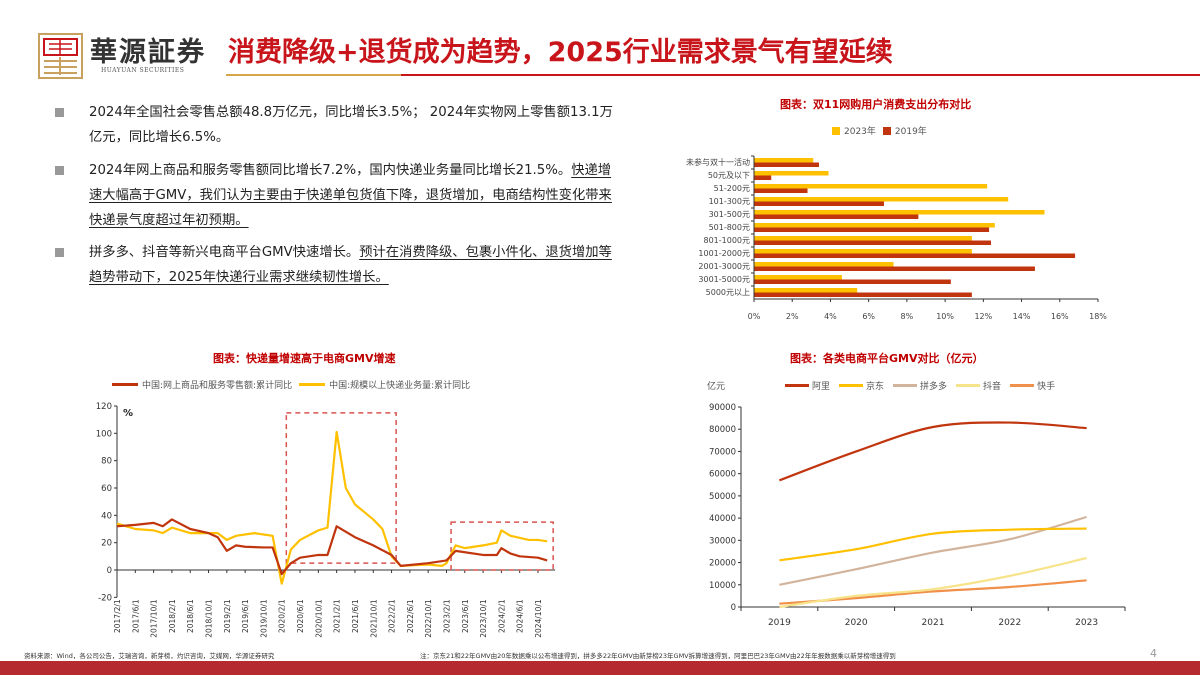 The width and height of the screenshot is (1200, 675). Describe the element at coordinates (1060, 316) in the screenshot. I see `x-tick-label: 16%` at that location.